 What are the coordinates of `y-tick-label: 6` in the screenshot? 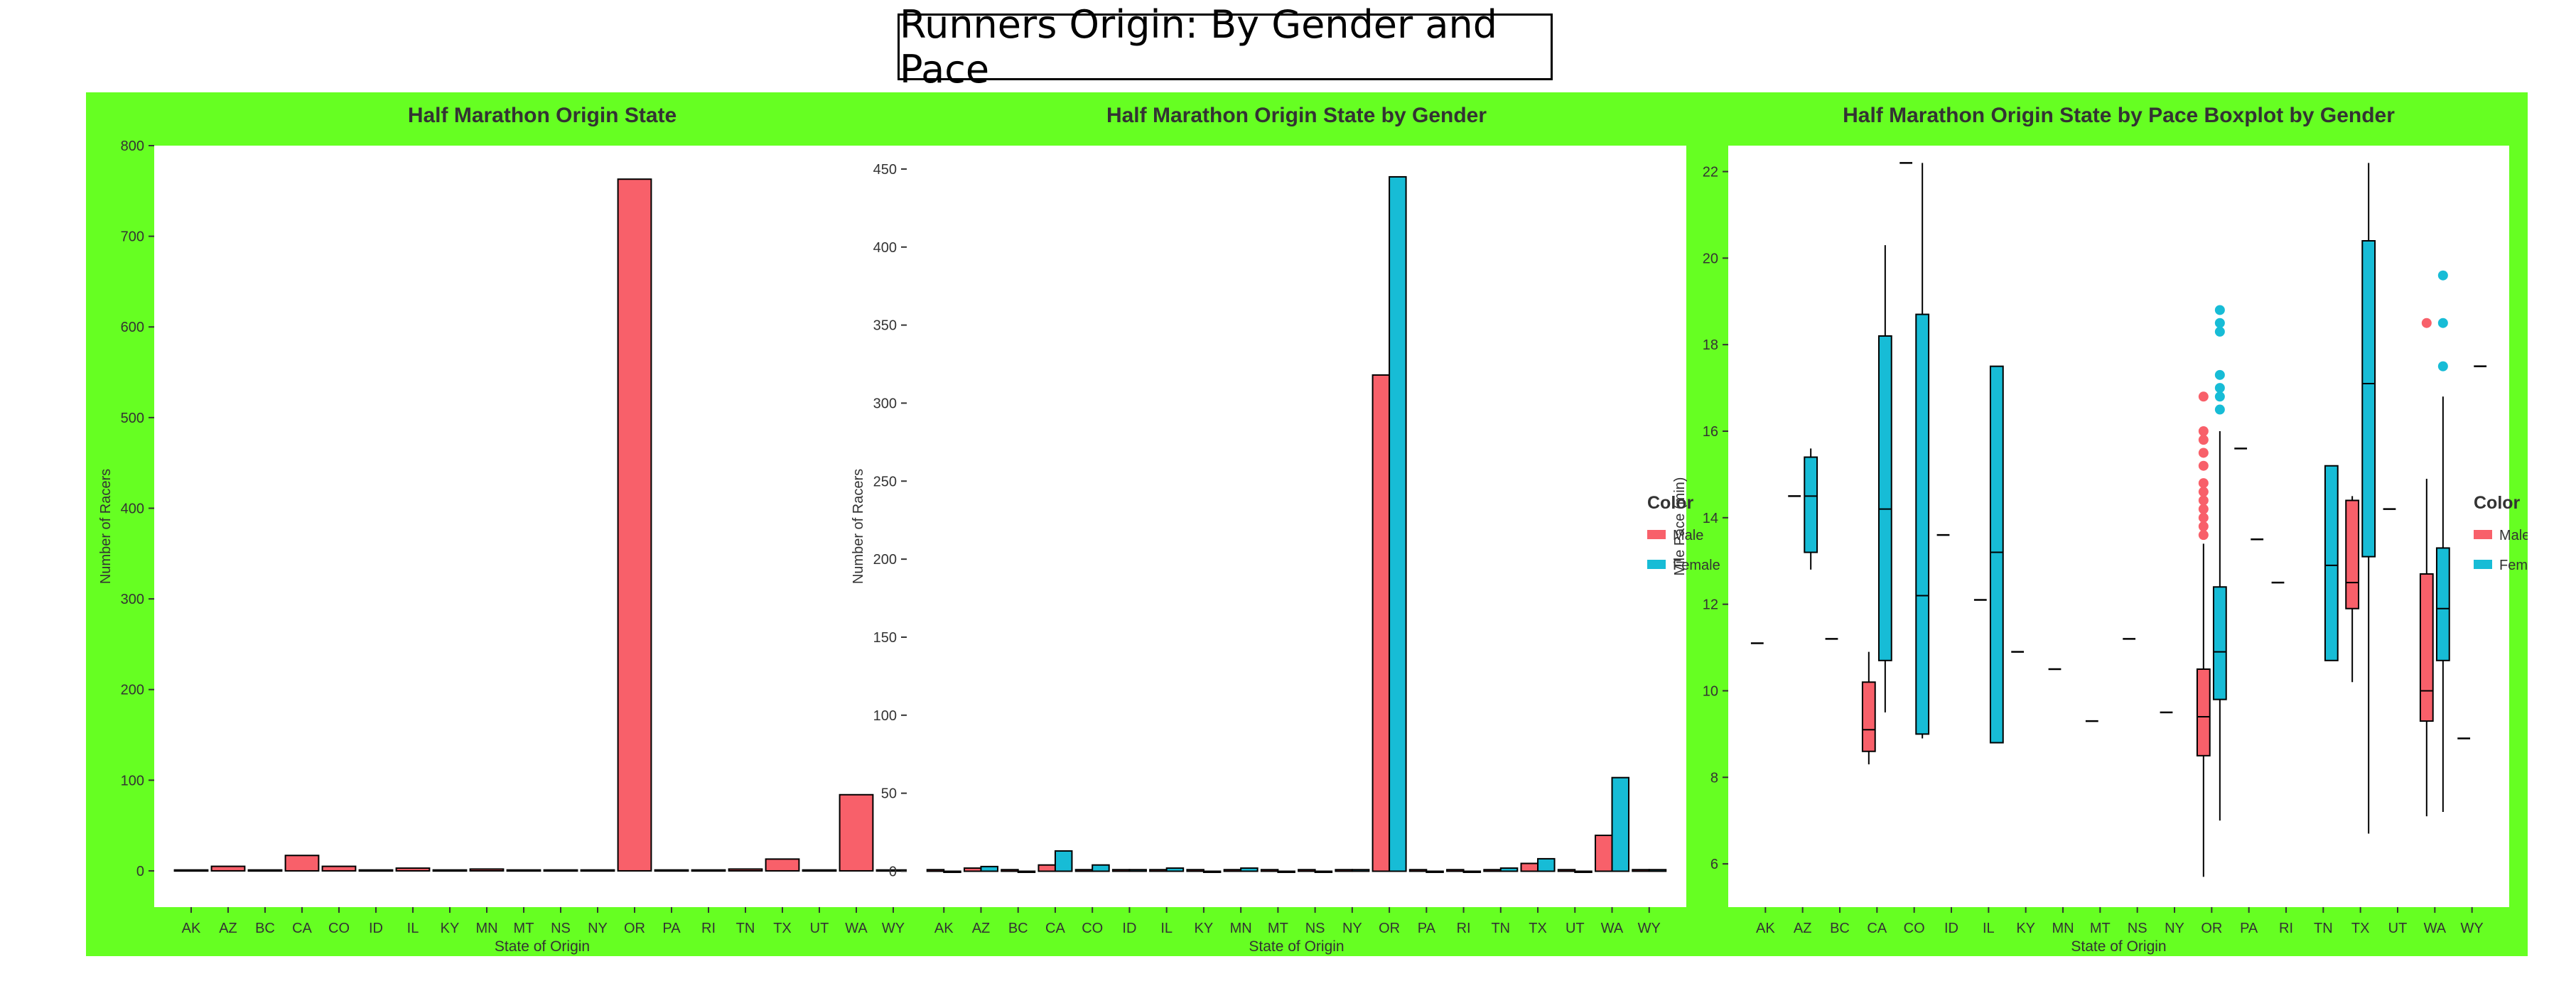 It's located at (1714, 865).